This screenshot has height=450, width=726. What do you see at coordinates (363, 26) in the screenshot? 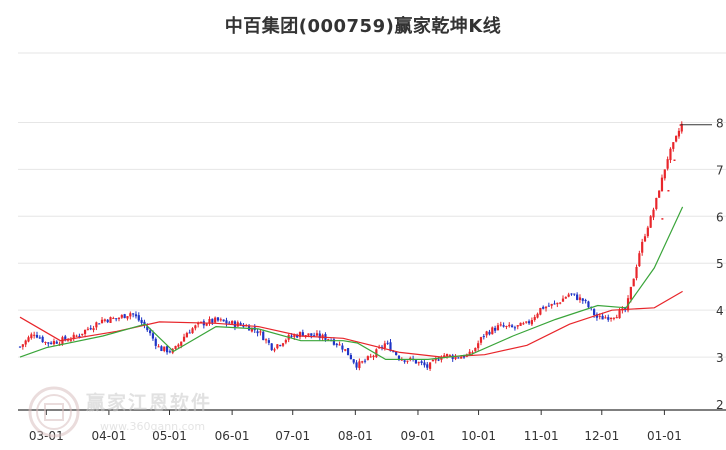
I see `chart-title: 中百集团(000759)赢家乾坤K线` at bounding box center [363, 26].